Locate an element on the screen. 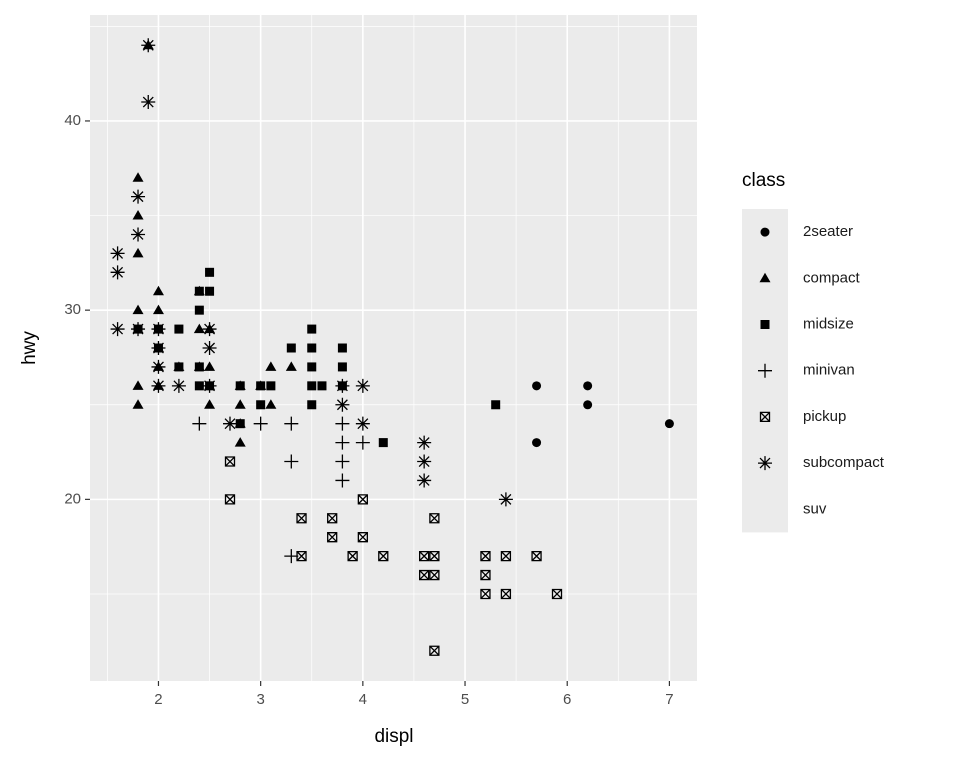 The height and width of the screenshot is (768, 960). x-tick-label: 5 is located at coordinates (465, 699).